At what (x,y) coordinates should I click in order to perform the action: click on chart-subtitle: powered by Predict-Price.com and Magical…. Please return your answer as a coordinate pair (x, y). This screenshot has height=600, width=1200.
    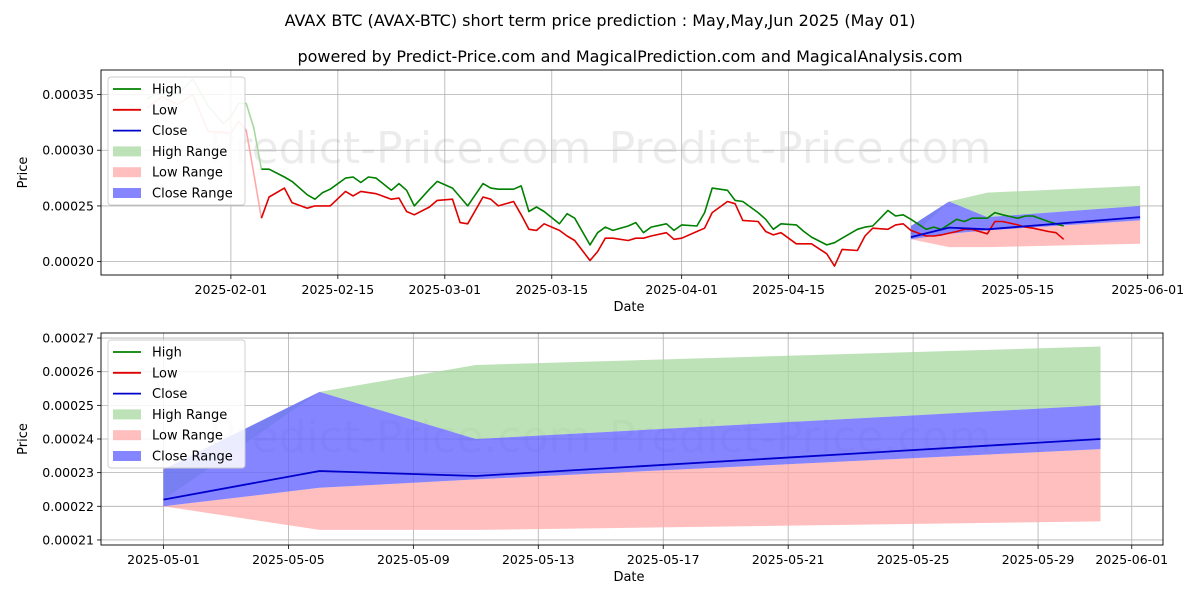
    Looking at the image, I should click on (629, 56).